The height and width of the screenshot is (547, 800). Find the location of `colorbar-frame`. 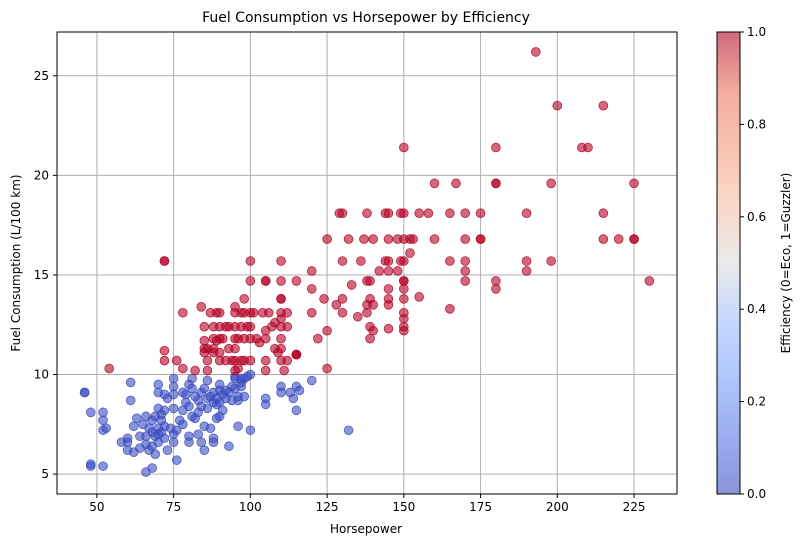

colorbar-frame is located at coordinates (728, 263).